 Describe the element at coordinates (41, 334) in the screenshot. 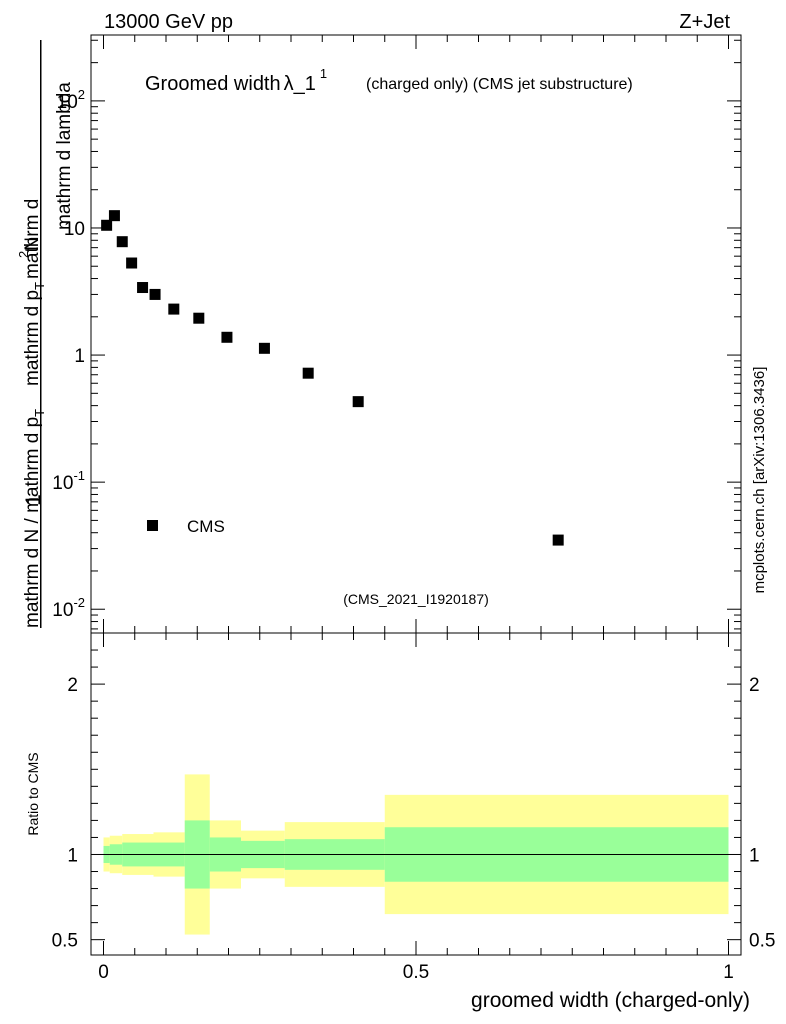

I see `ylabel-fraction-line` at that location.